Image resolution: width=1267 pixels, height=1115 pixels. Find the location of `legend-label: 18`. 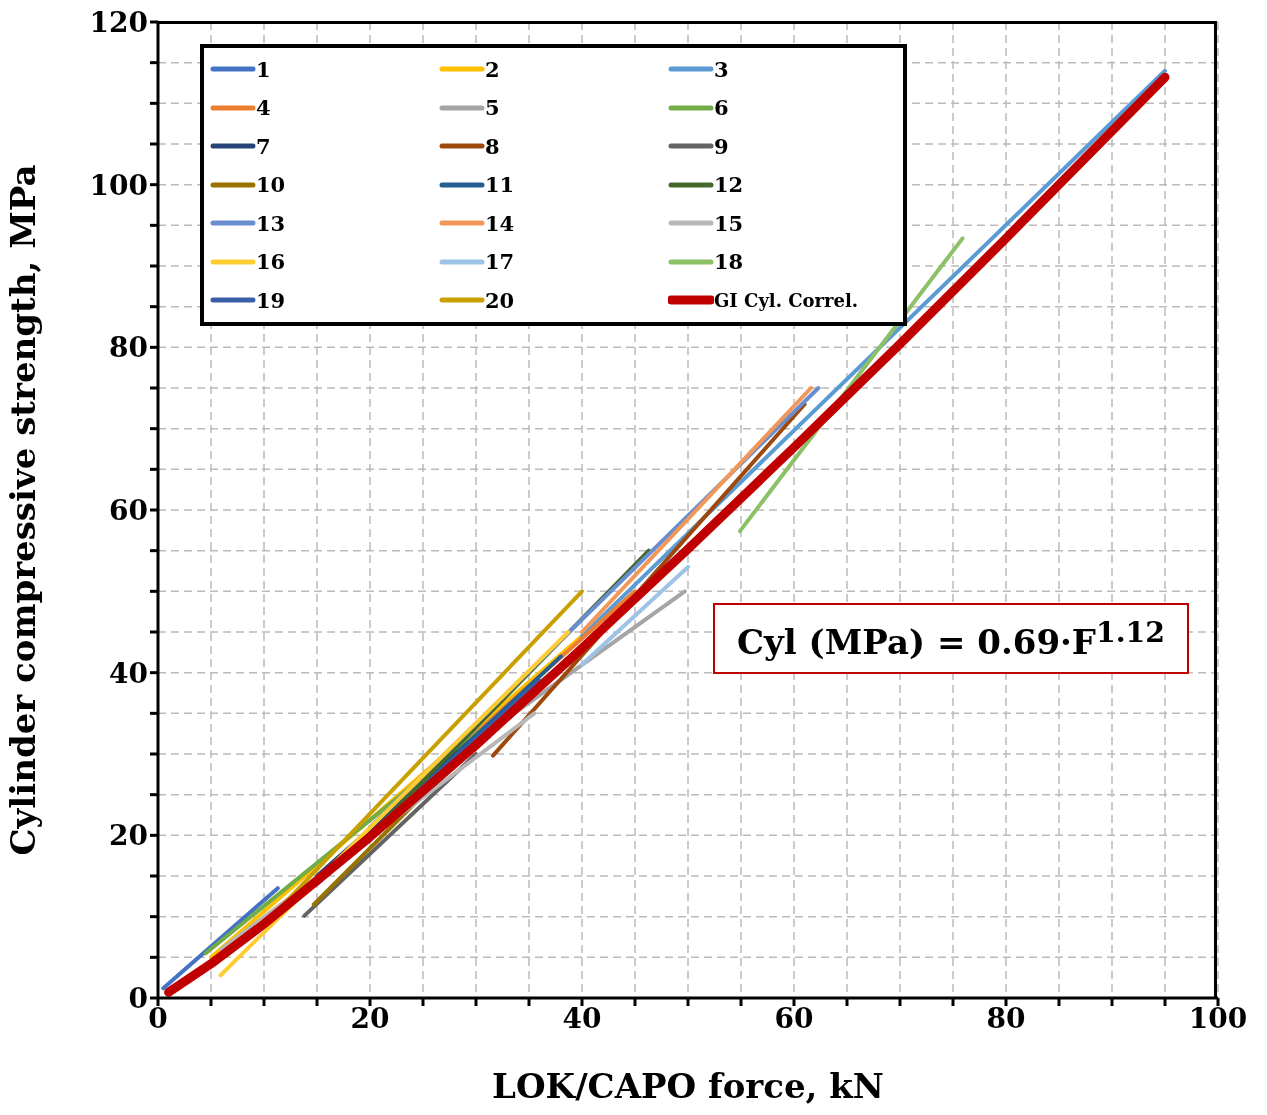

legend-label: 18 is located at coordinates (729, 262).